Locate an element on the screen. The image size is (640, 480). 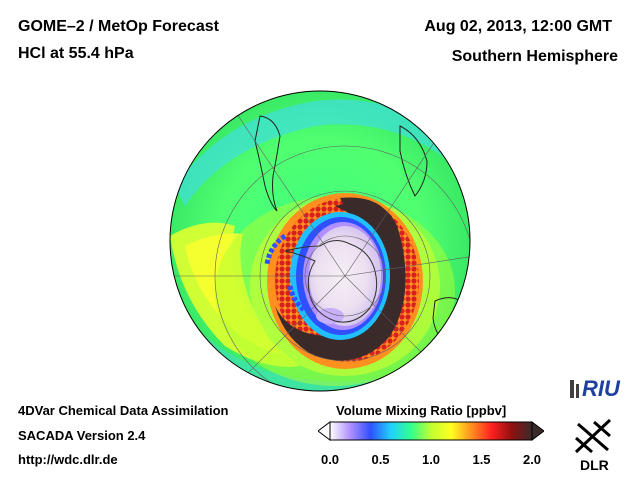
colorbar-min-arrow is located at coordinates (324, 431).